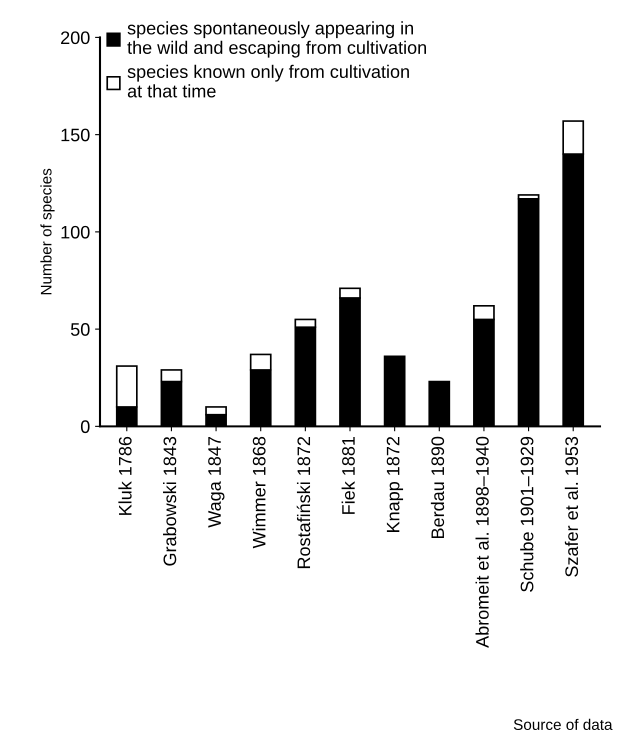 This screenshot has height=748, width=625. Describe the element at coordinates (80, 329) in the screenshot. I see `y-tick-label: 50` at that location.